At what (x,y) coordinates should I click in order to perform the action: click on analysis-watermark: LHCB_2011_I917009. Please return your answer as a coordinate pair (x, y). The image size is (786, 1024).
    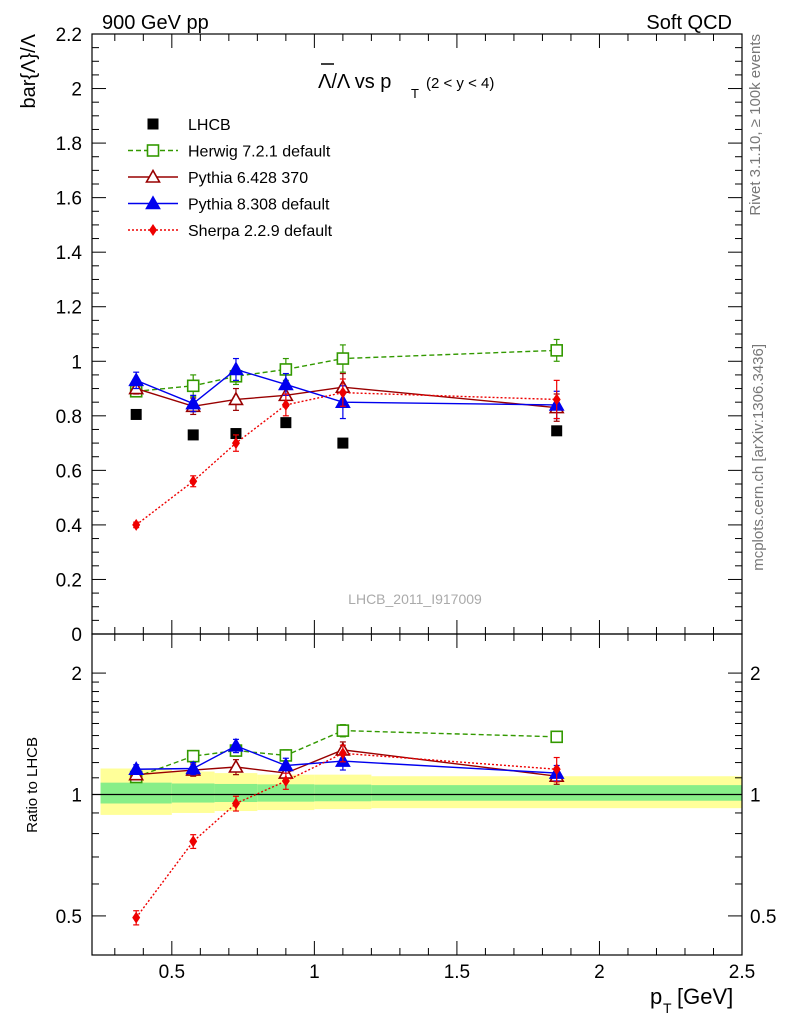
    Looking at the image, I should click on (415, 599).